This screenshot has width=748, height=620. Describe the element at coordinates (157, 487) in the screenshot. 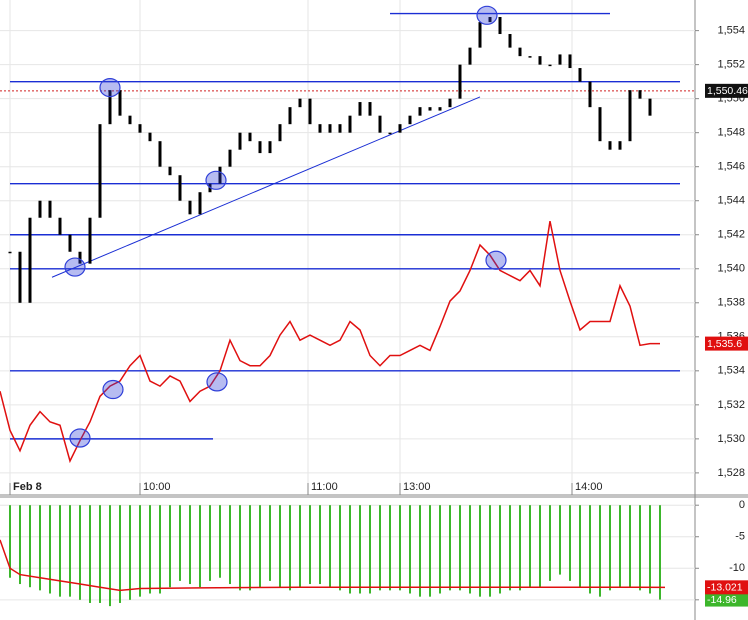

I see `x-tick-label: 10:00` at that location.